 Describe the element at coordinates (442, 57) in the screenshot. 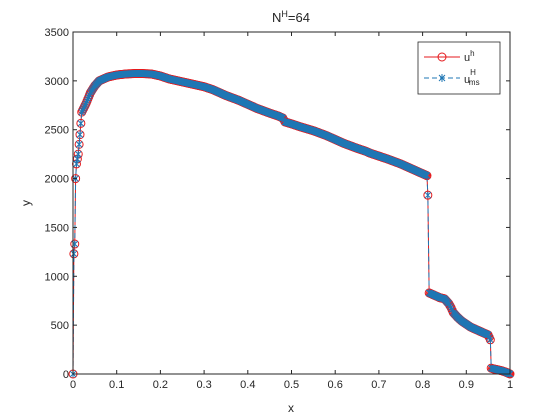

I see `legend-marker-uh` at that location.